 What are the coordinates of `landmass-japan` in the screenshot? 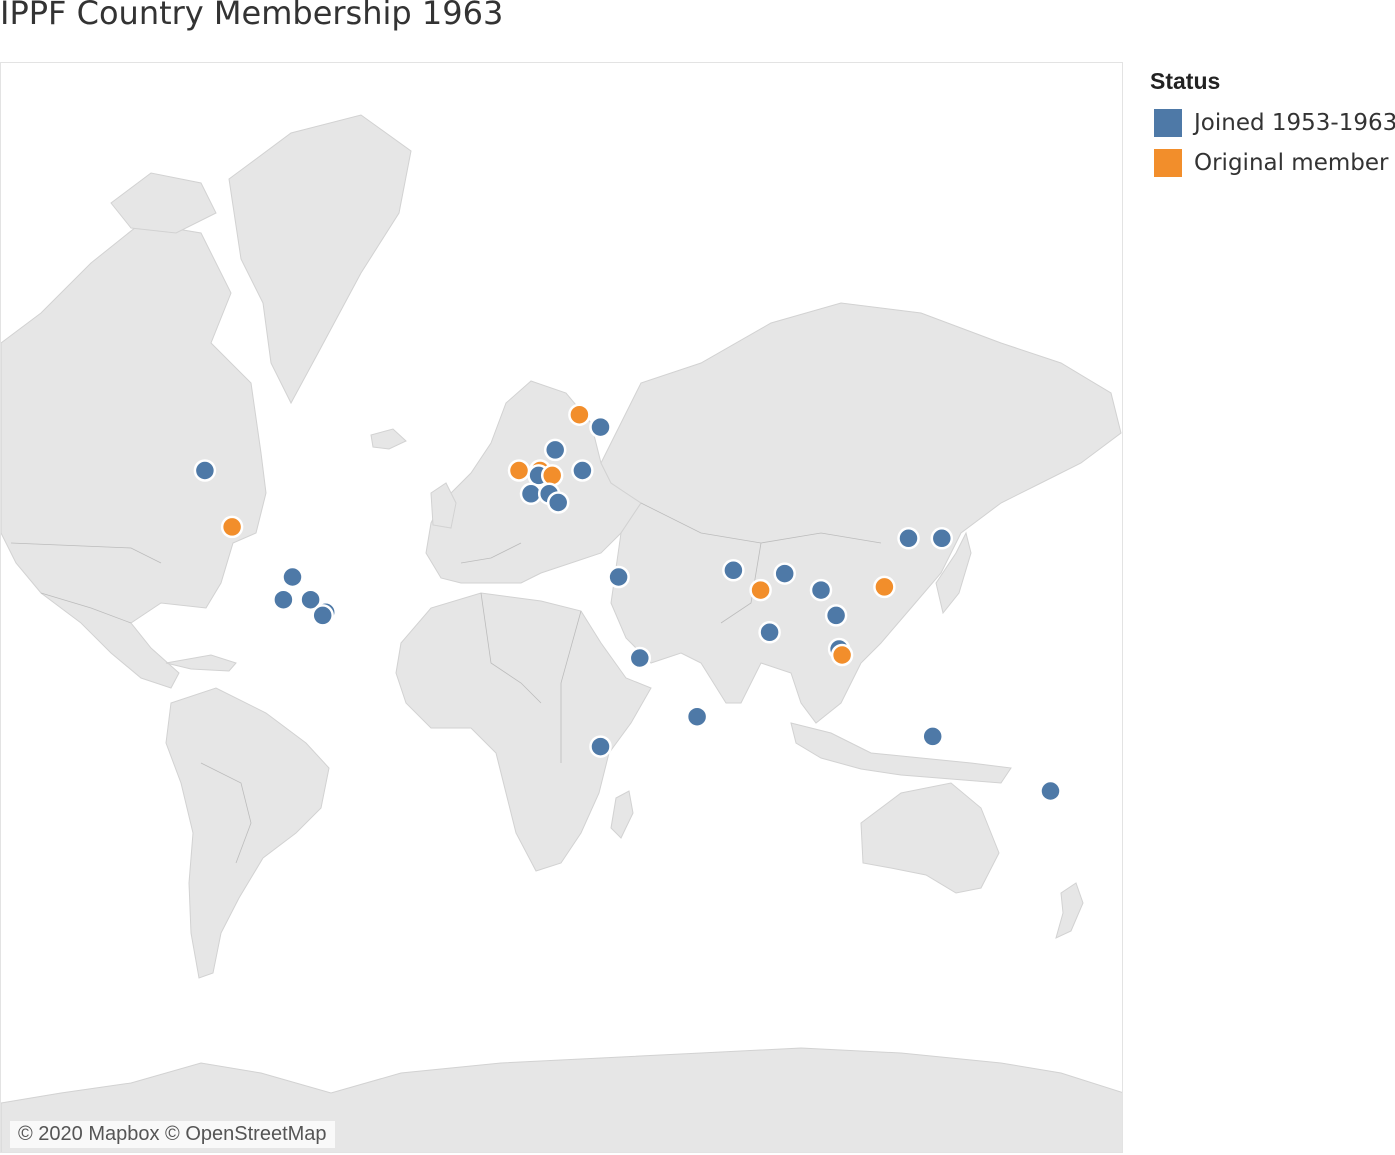 It's located at (953, 573).